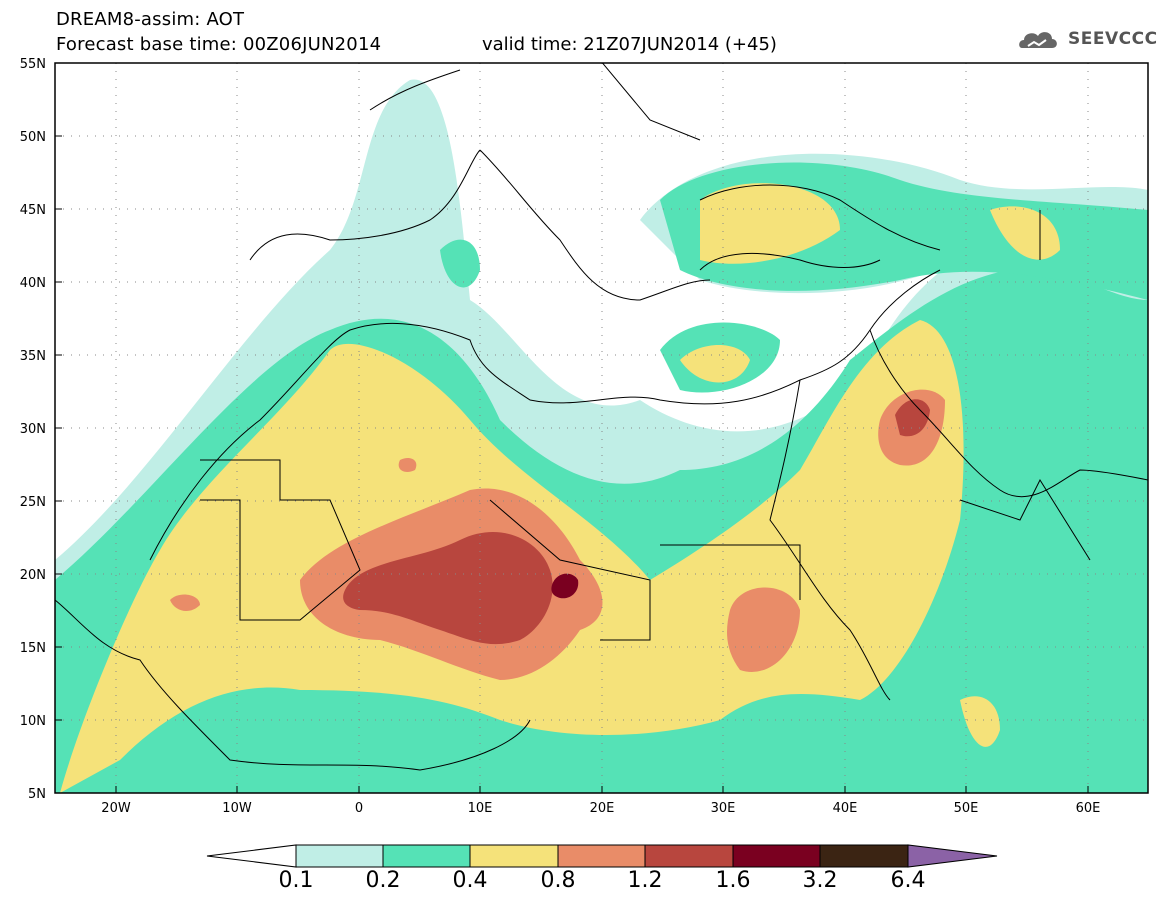 This screenshot has width=1165, height=905. Describe the element at coordinates (296, 880) in the screenshot. I see `colorbar-label: 0.1` at that location.